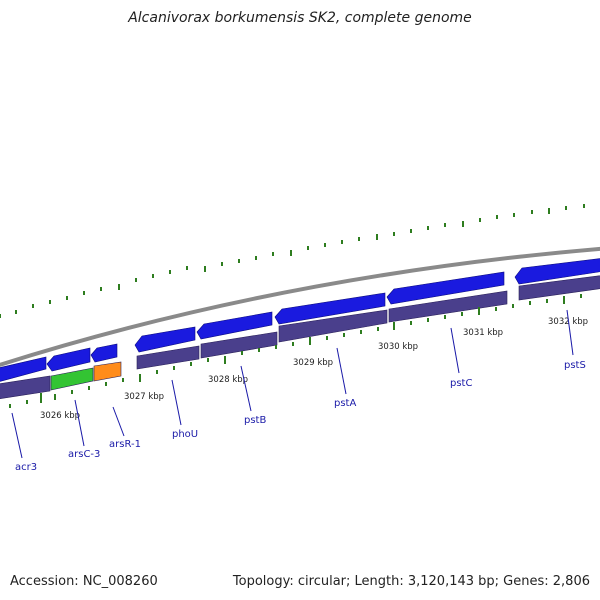 The image size is (600, 600). Describe the element at coordinates (26, 467) in the screenshot. I see `gene-label-acr3: acr3` at that location.